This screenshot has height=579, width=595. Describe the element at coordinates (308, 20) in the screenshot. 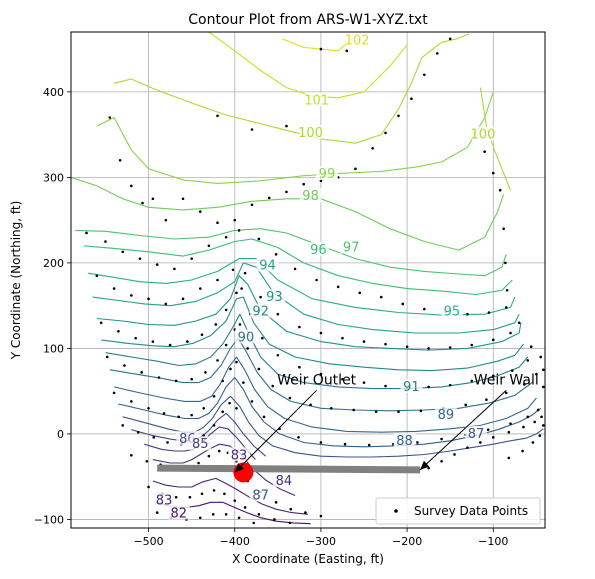

I see `chart-title: Contour Plot from ARS-W1-XYZ.txt` at that location.